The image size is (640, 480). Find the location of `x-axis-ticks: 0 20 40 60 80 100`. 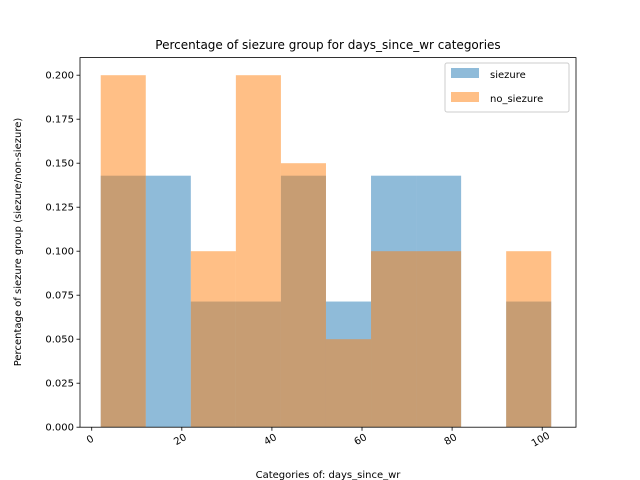

x-axis-ticks: 0 20 40 60 80 100 is located at coordinates (318, 438).